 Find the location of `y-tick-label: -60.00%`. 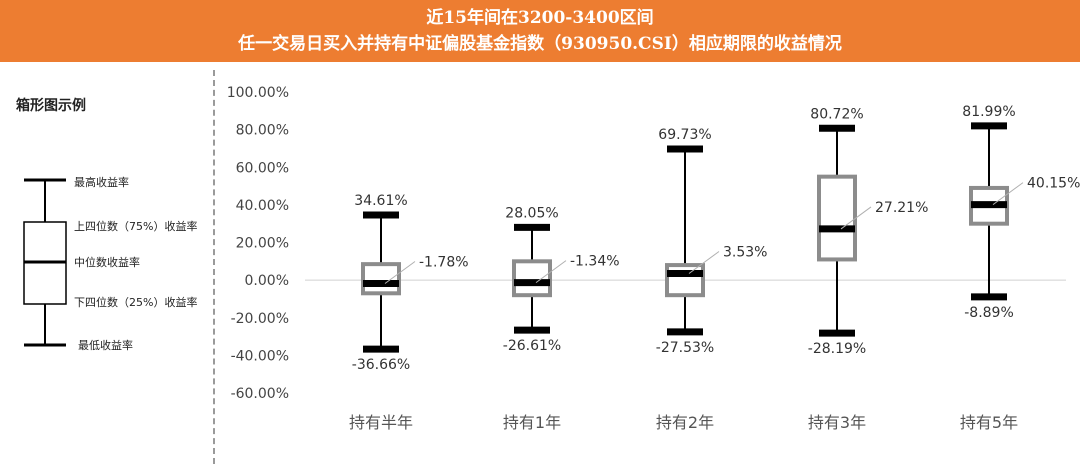

y-tick-label: -60.00% is located at coordinates (260, 394).